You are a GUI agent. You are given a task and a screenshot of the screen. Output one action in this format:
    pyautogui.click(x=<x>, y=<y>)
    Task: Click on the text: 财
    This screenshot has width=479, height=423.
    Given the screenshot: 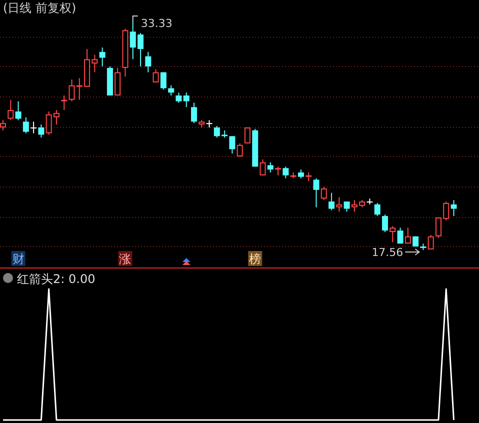 What is the action you would take?
    pyautogui.click(x=18, y=259)
    